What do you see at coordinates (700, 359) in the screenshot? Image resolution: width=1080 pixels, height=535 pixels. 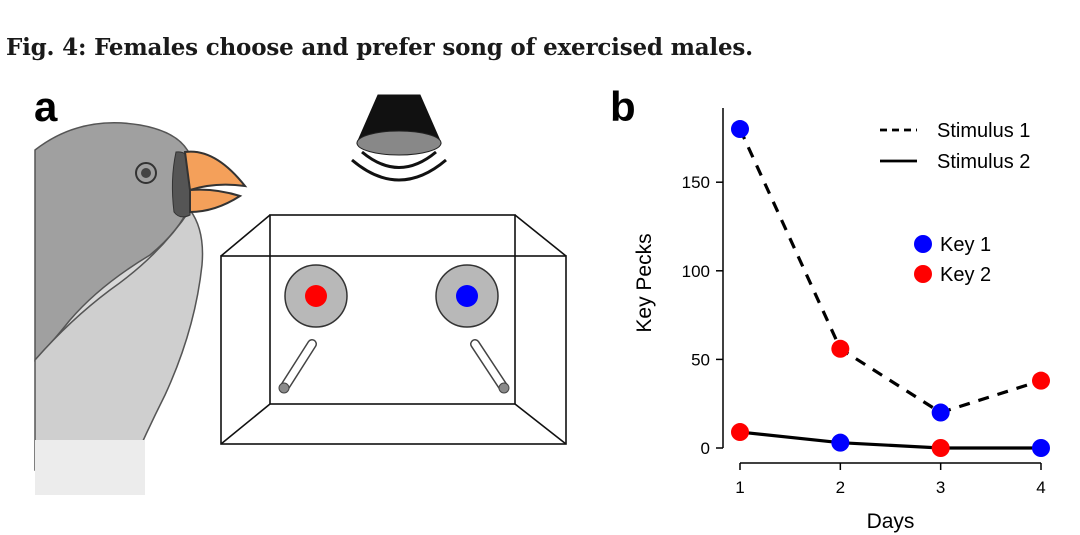 I see `y-tick-label: 50` at bounding box center [700, 359].